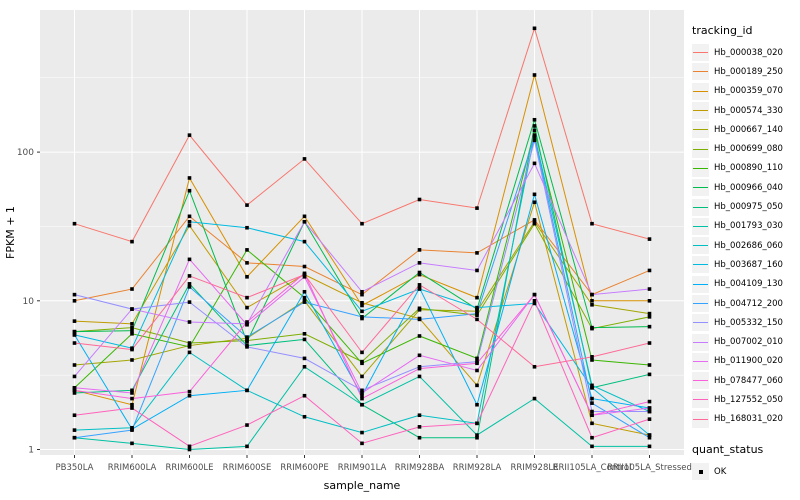 The height and width of the screenshot is (500, 800). What do you see at coordinates (745, 322) in the screenshot?
I see `legend-item-Hb_005332_150: Hb_005332_150` at bounding box center [745, 322].